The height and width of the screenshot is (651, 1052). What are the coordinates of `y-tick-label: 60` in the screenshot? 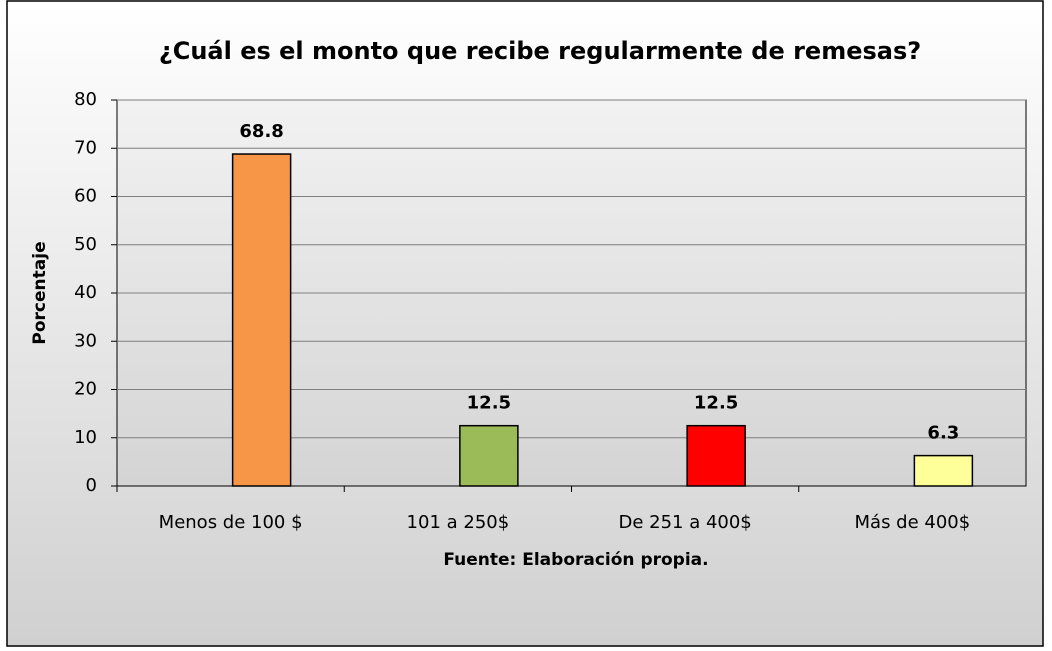 It's located at (85, 196).